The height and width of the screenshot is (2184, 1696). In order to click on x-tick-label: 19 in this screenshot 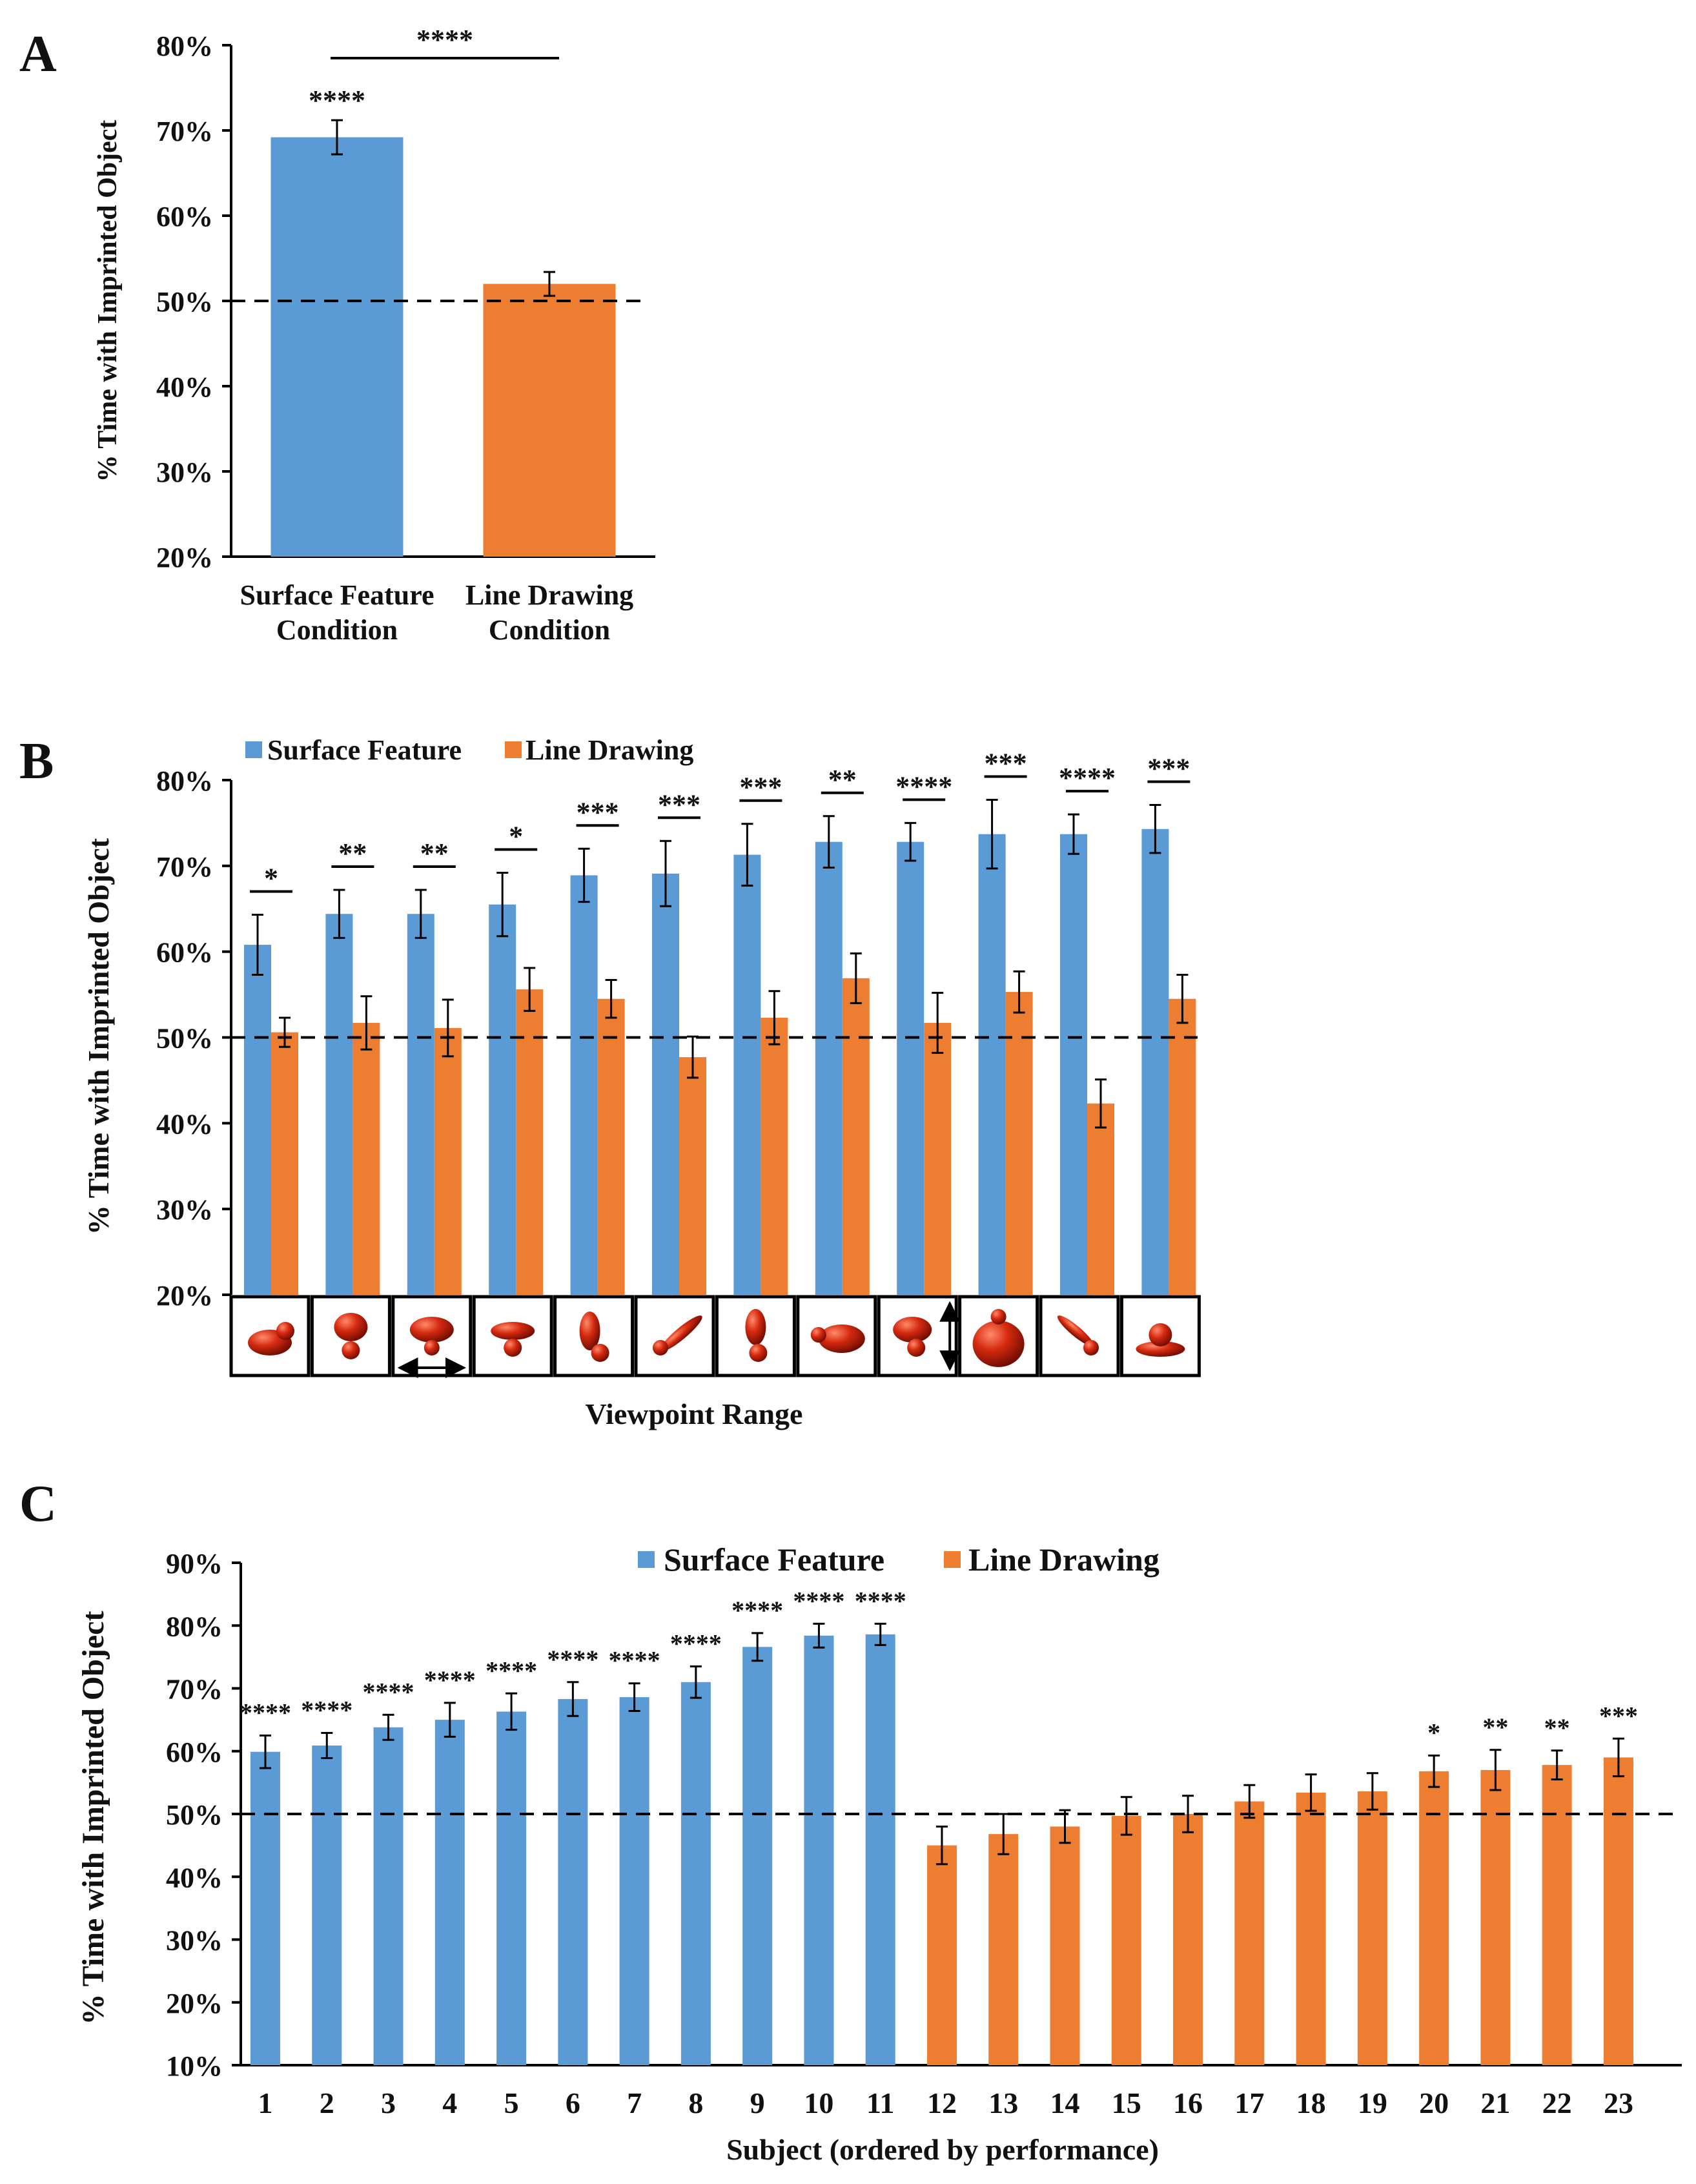, I will do `click(1372, 2102)`.